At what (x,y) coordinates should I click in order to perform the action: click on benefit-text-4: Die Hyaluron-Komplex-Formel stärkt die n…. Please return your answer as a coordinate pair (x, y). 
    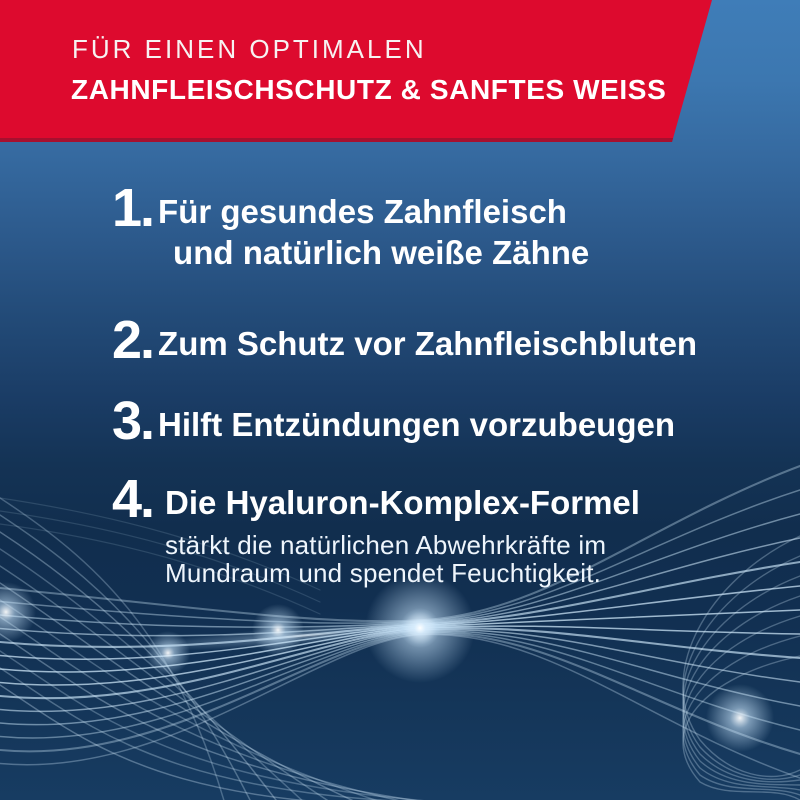
    Looking at the image, I should click on (396, 529).